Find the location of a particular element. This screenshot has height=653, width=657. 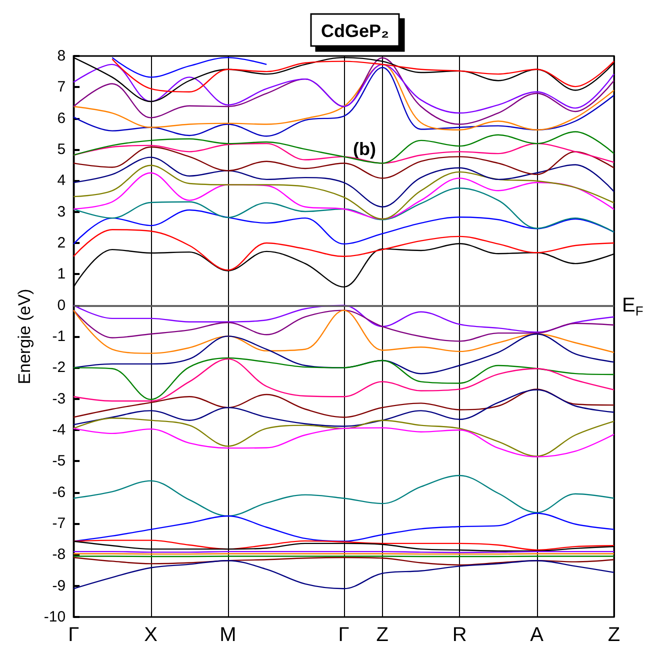

chart-title: CdGeP₂ is located at coordinates (355, 31).